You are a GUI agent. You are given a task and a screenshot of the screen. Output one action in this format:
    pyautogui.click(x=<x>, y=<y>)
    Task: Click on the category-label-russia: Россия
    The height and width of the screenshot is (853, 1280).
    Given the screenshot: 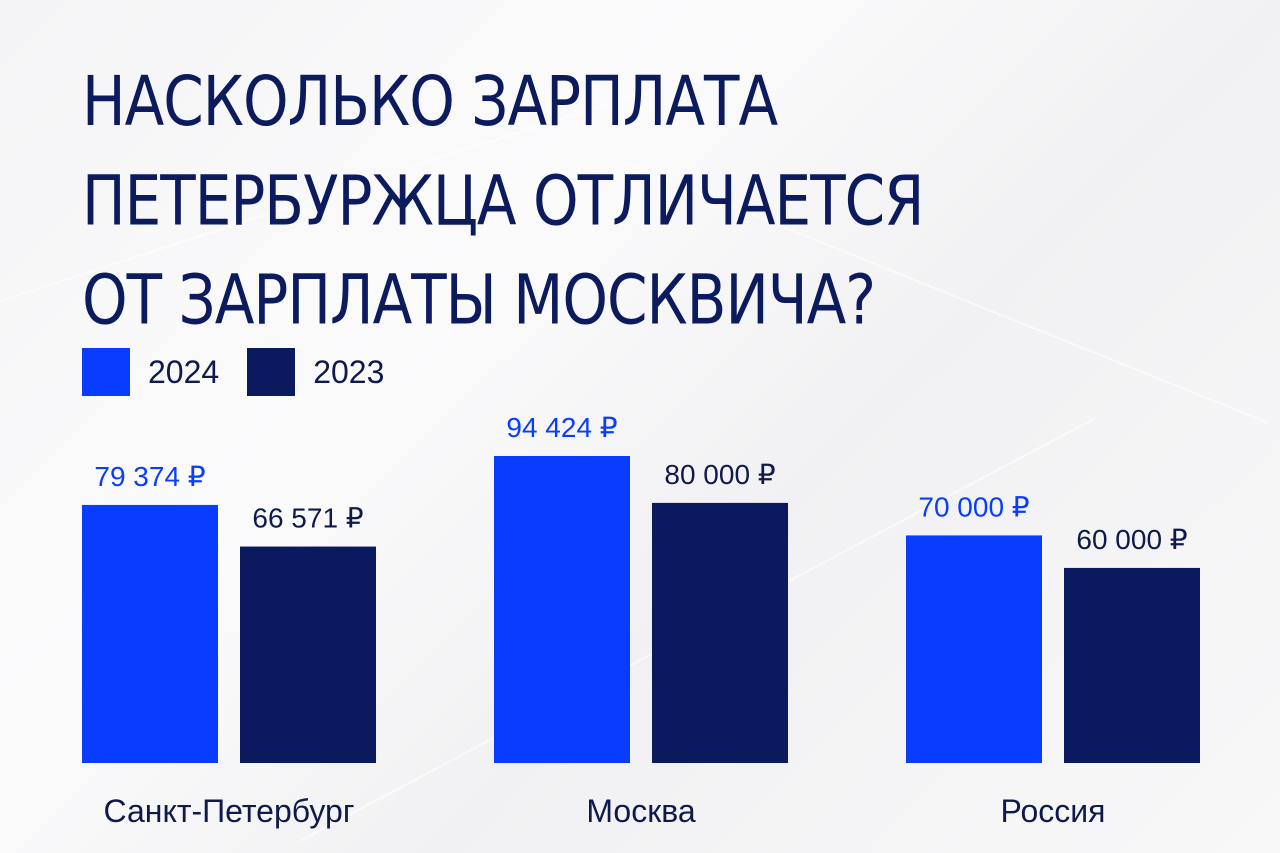 What is the action you would take?
    pyautogui.click(x=1053, y=811)
    